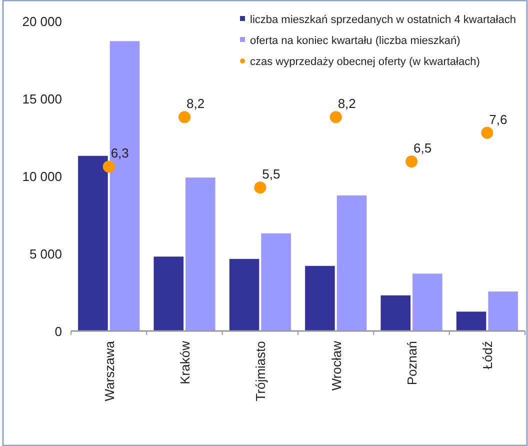 This screenshot has height=446, width=528. I want to click on y-tick-label: 15 000, so click(42, 99).